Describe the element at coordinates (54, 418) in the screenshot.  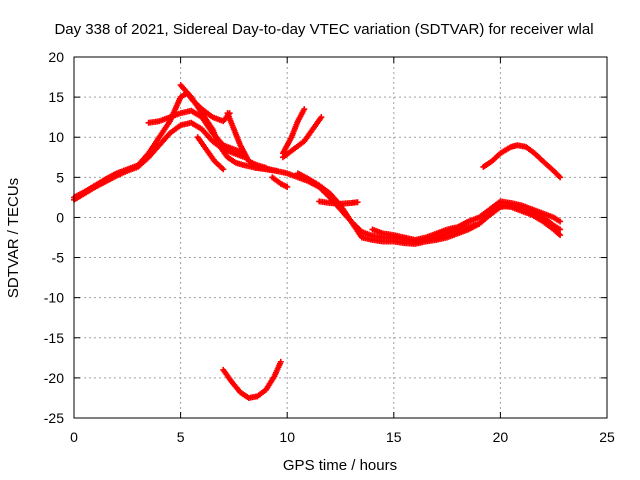
I see `y-tick-label: -25` at that location.